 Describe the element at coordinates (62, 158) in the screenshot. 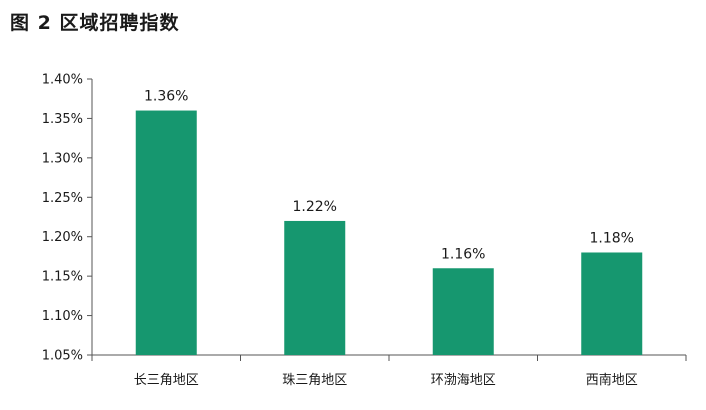

I see `y-tick-label: 1.30%` at that location.